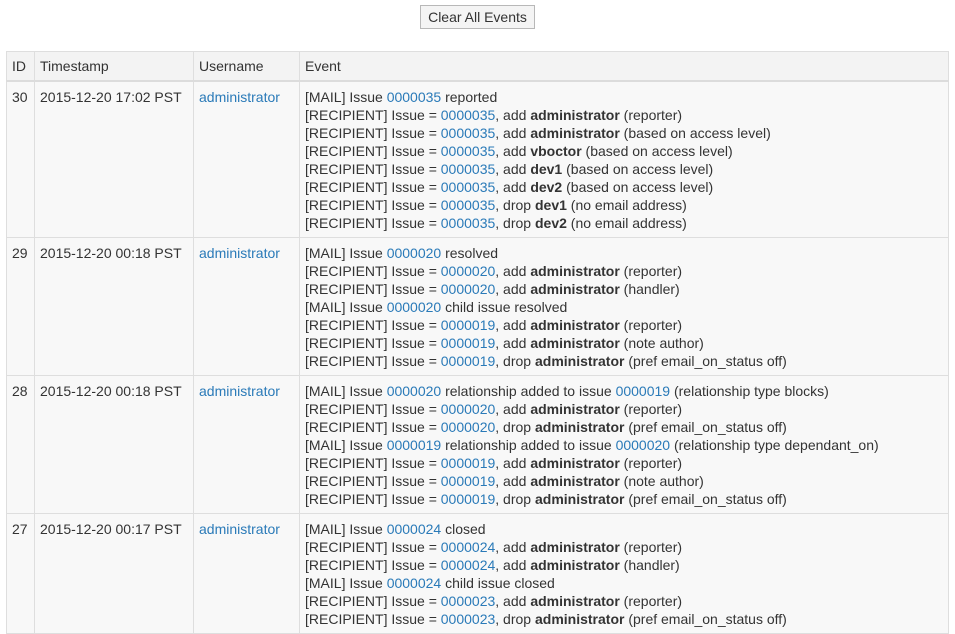 The height and width of the screenshot is (634, 955). What do you see at coordinates (114, 159) in the screenshot?
I see `event-timestamp: 2015-12-20 17:02 PST` at bounding box center [114, 159].